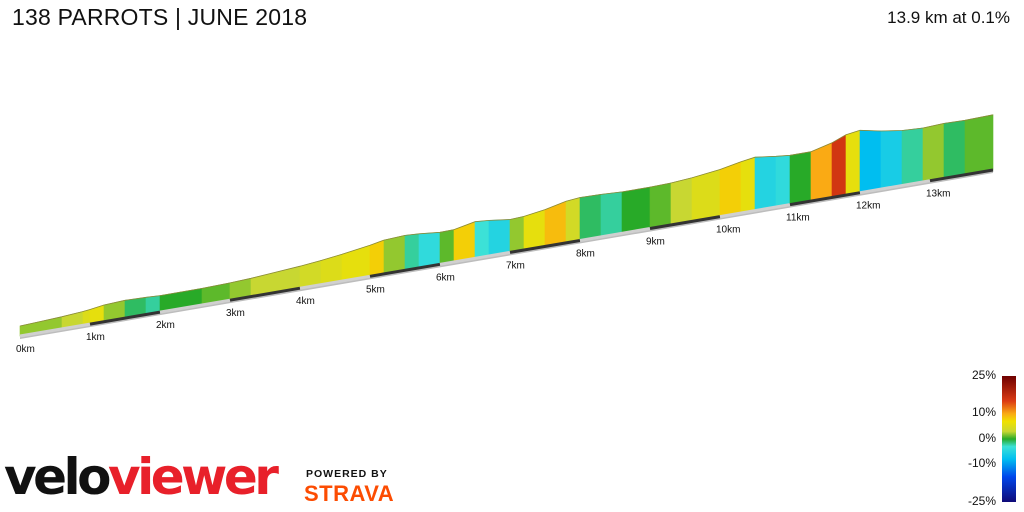  Describe the element at coordinates (868, 206) in the screenshot. I see `x-tick-label: 12km` at that location.